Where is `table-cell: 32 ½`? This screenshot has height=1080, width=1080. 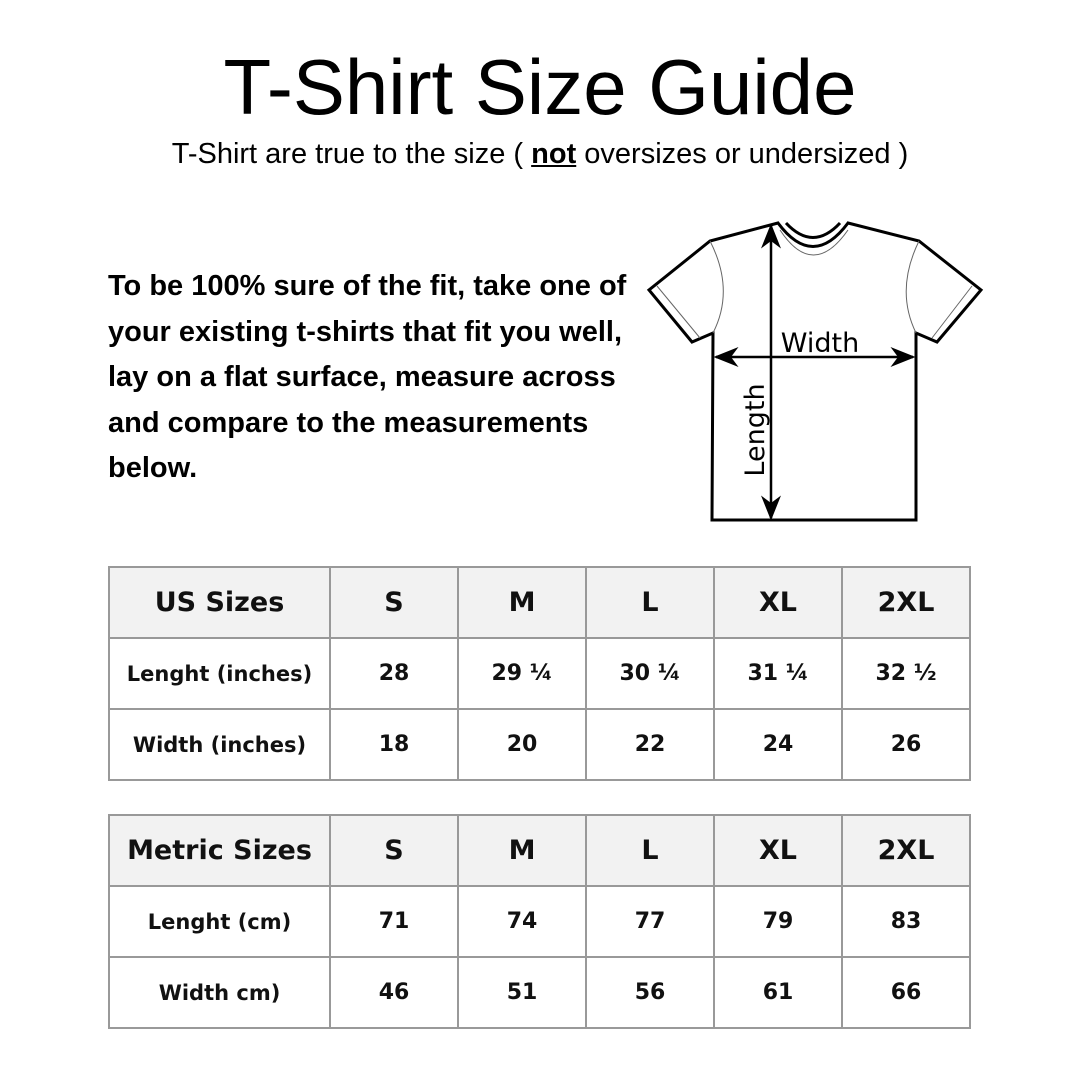
table-cell: 32 ½ is located at coordinates (906, 673).